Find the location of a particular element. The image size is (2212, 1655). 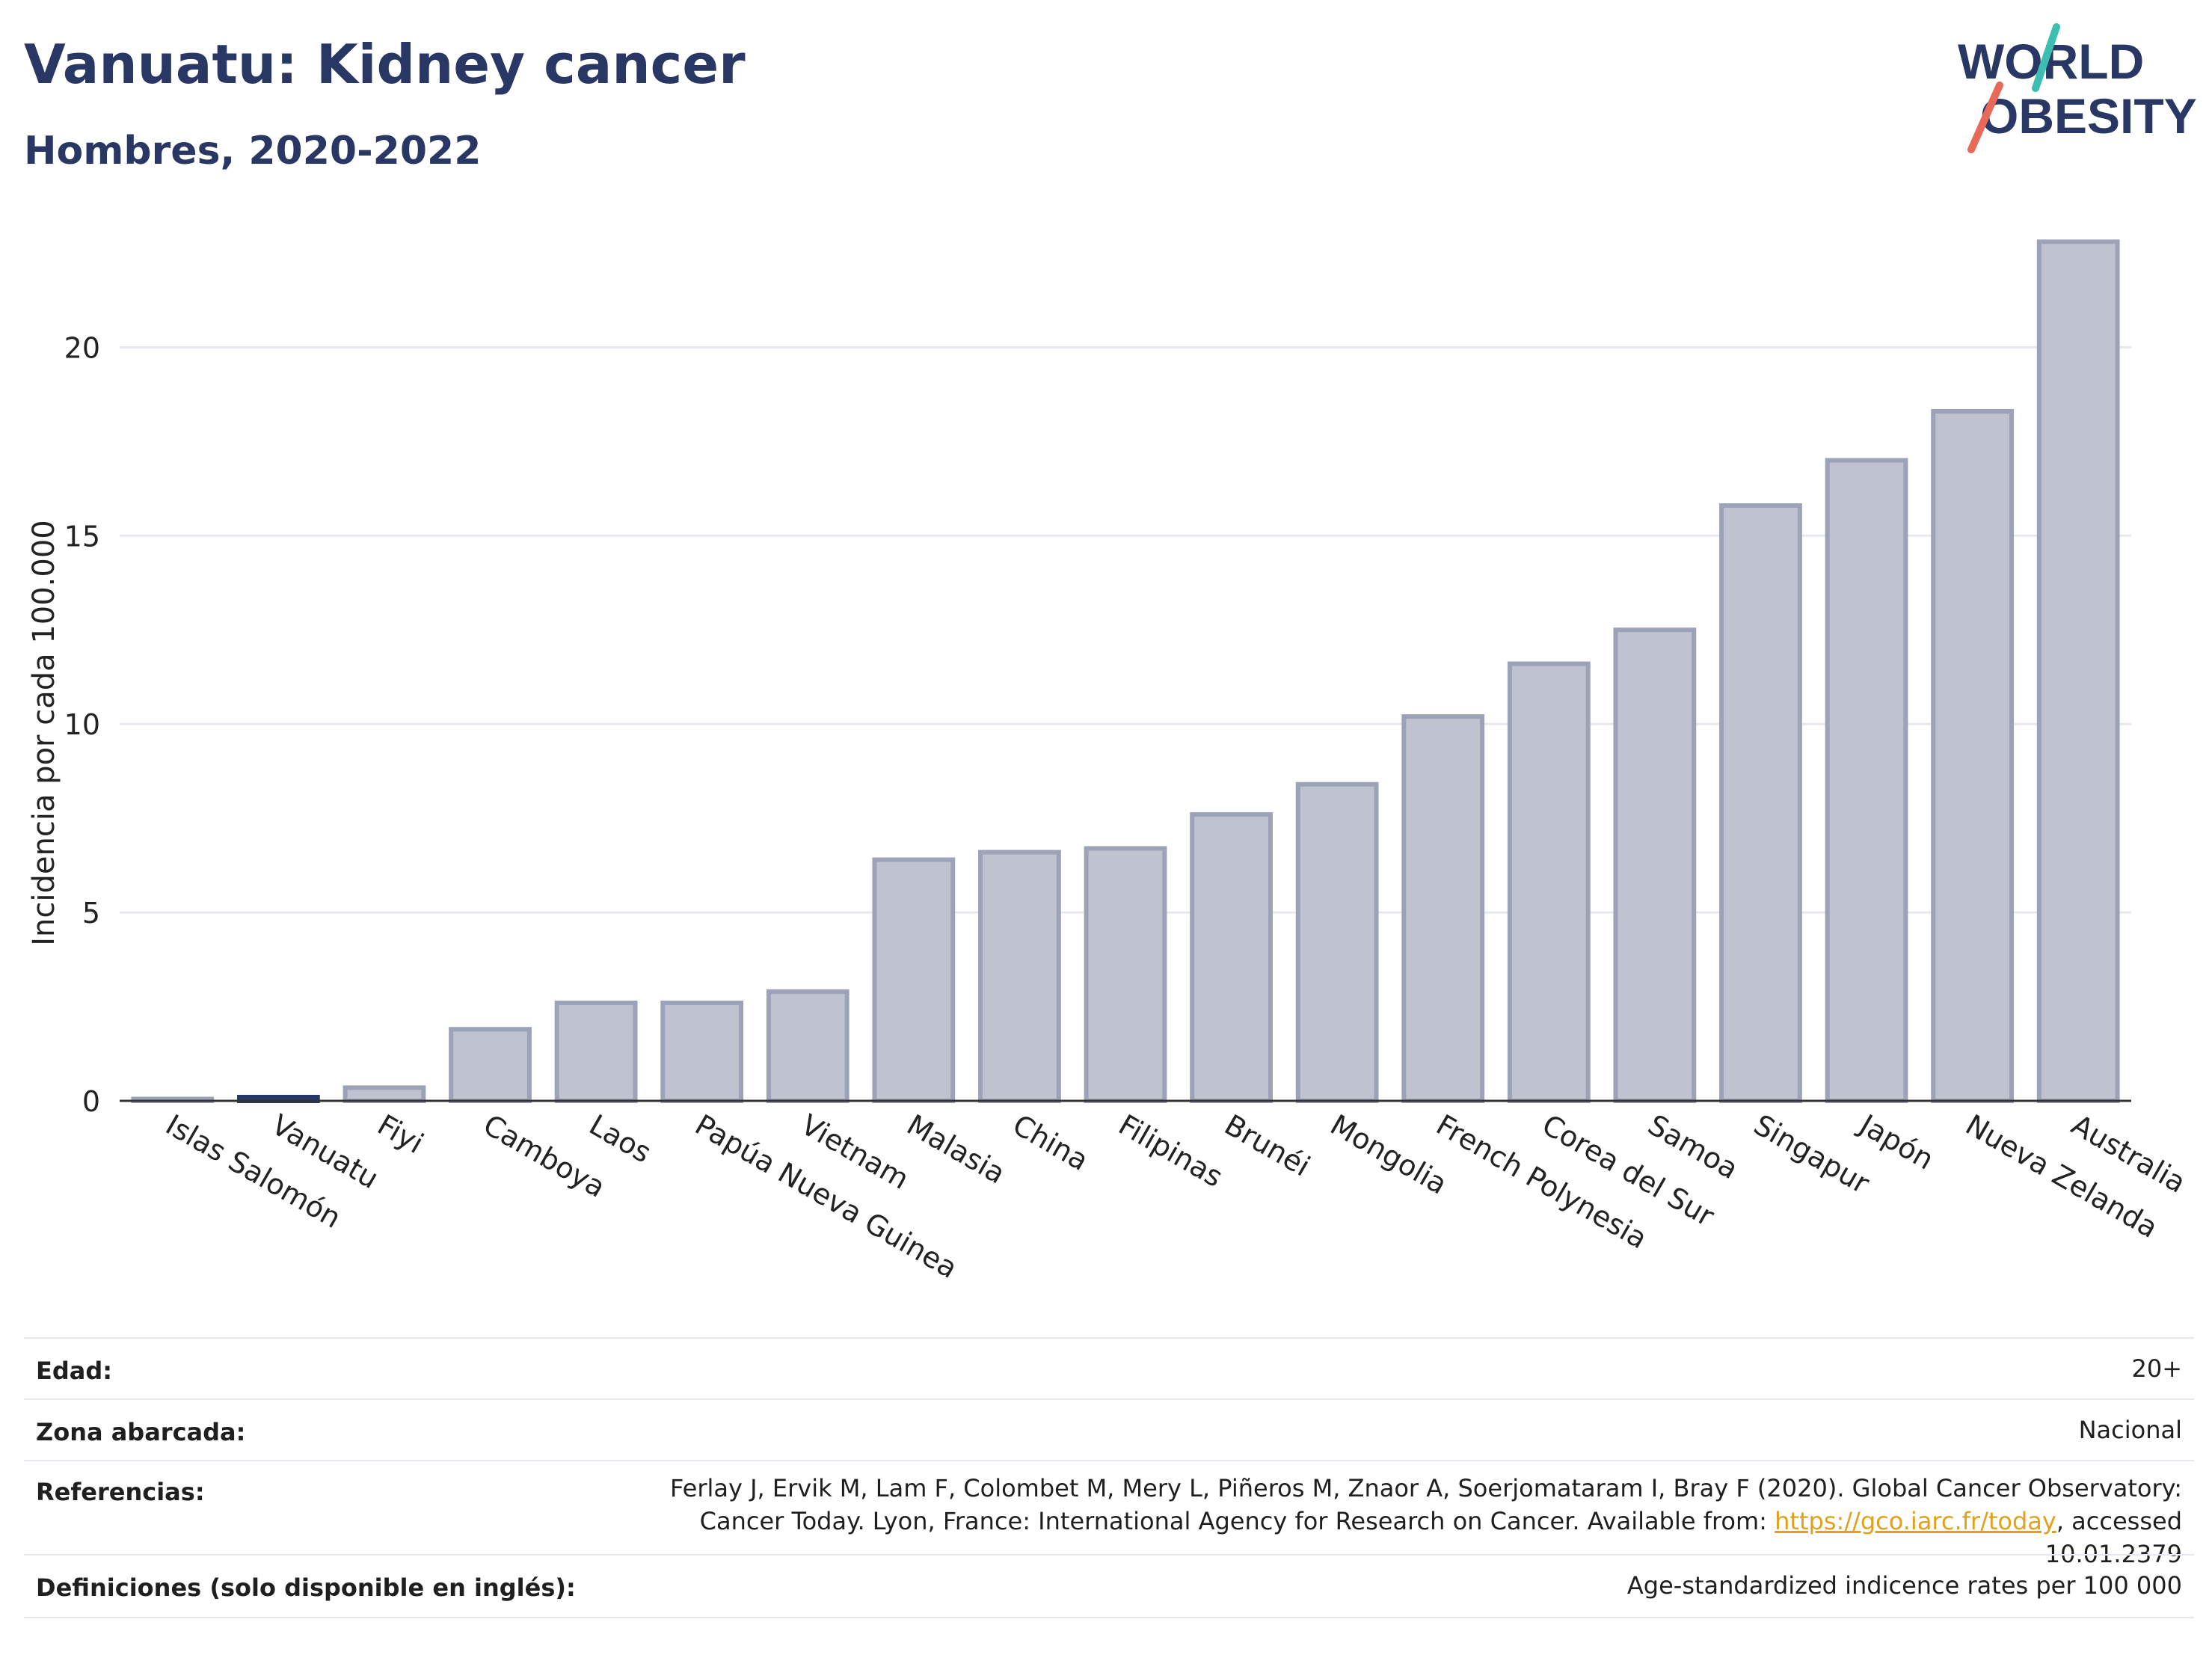

x-tick-label: China is located at coordinates (1050, 1142).